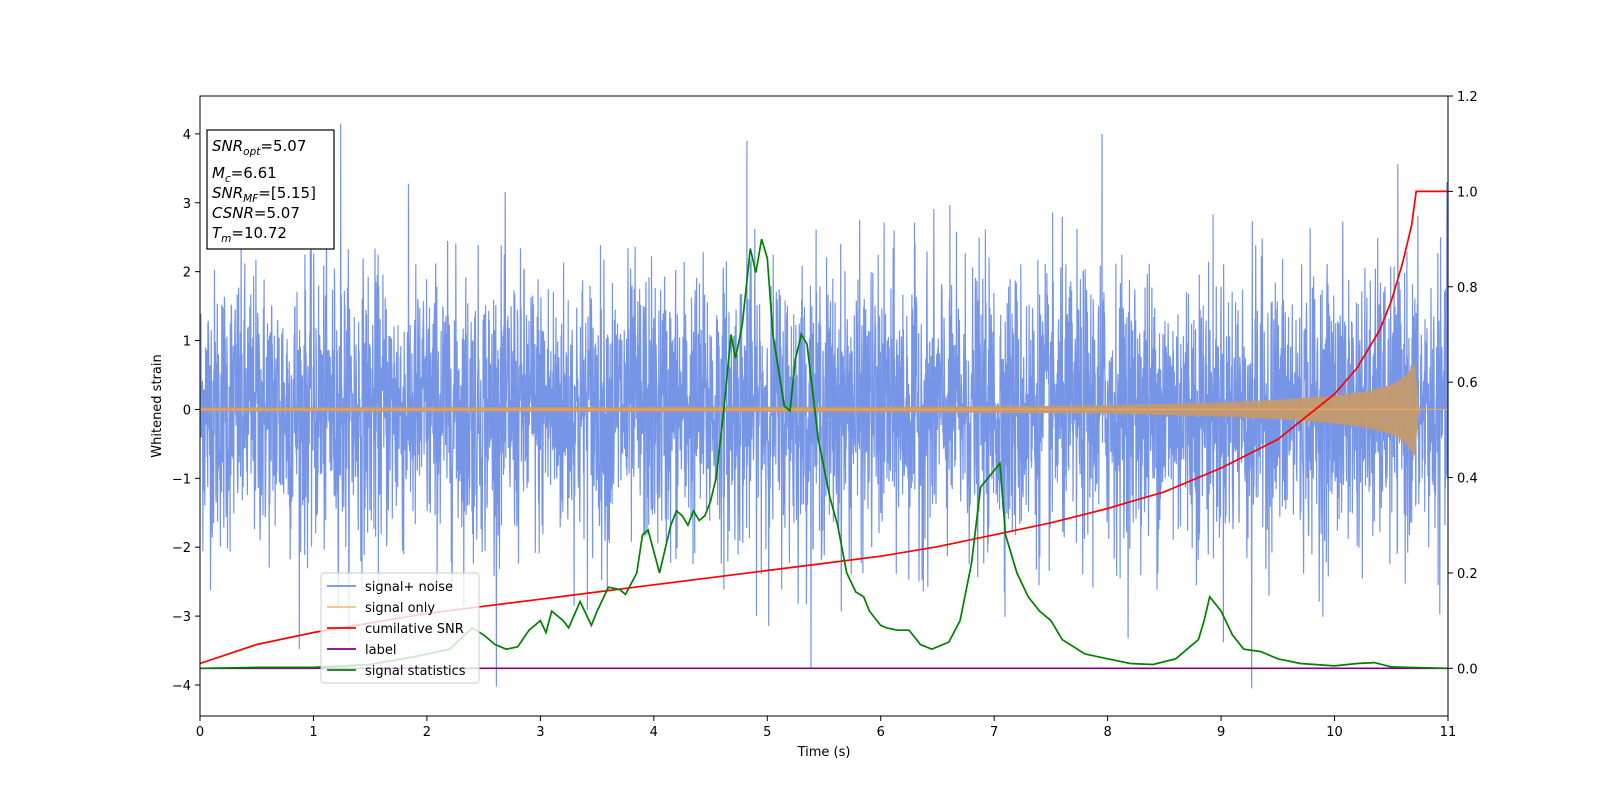 The height and width of the screenshot is (800, 1600). What do you see at coordinates (1467, 288) in the screenshot?
I see `y2-tick-label: 0.8` at bounding box center [1467, 288].